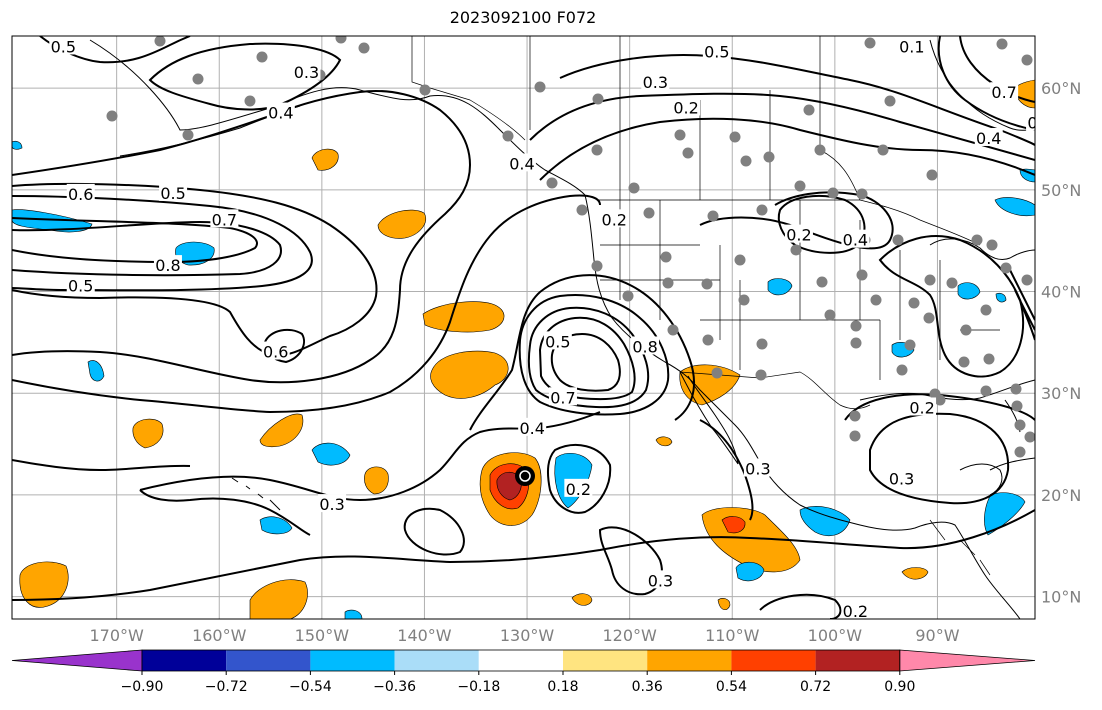  I want to click on colorbar-tick-label: −0.72, so click(226, 687).